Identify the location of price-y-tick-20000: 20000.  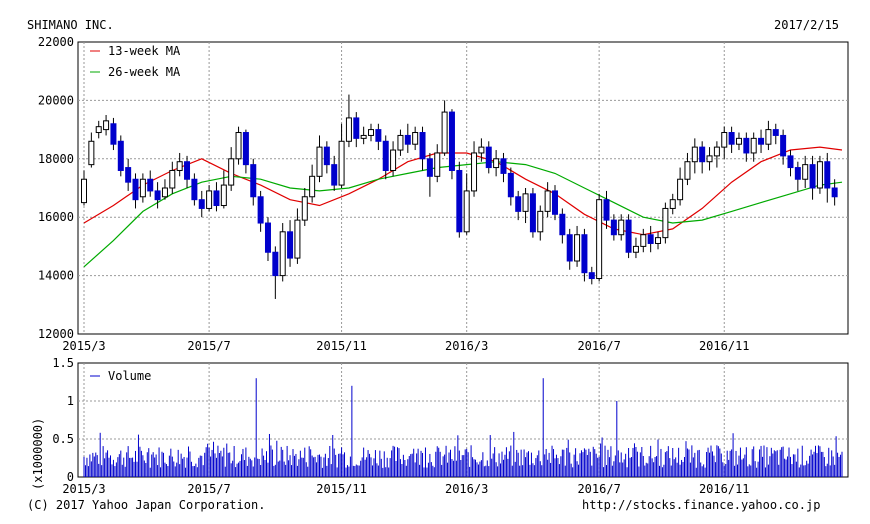
(56, 100).